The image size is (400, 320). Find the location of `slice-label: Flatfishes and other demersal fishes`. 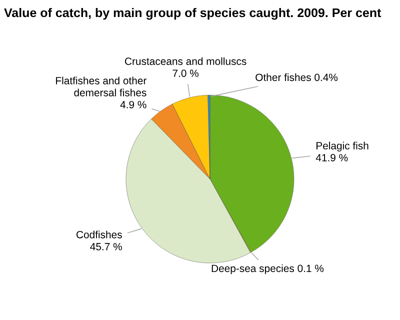

slice-label: Flatfishes and other demersal fishes is located at coordinates (101, 86).